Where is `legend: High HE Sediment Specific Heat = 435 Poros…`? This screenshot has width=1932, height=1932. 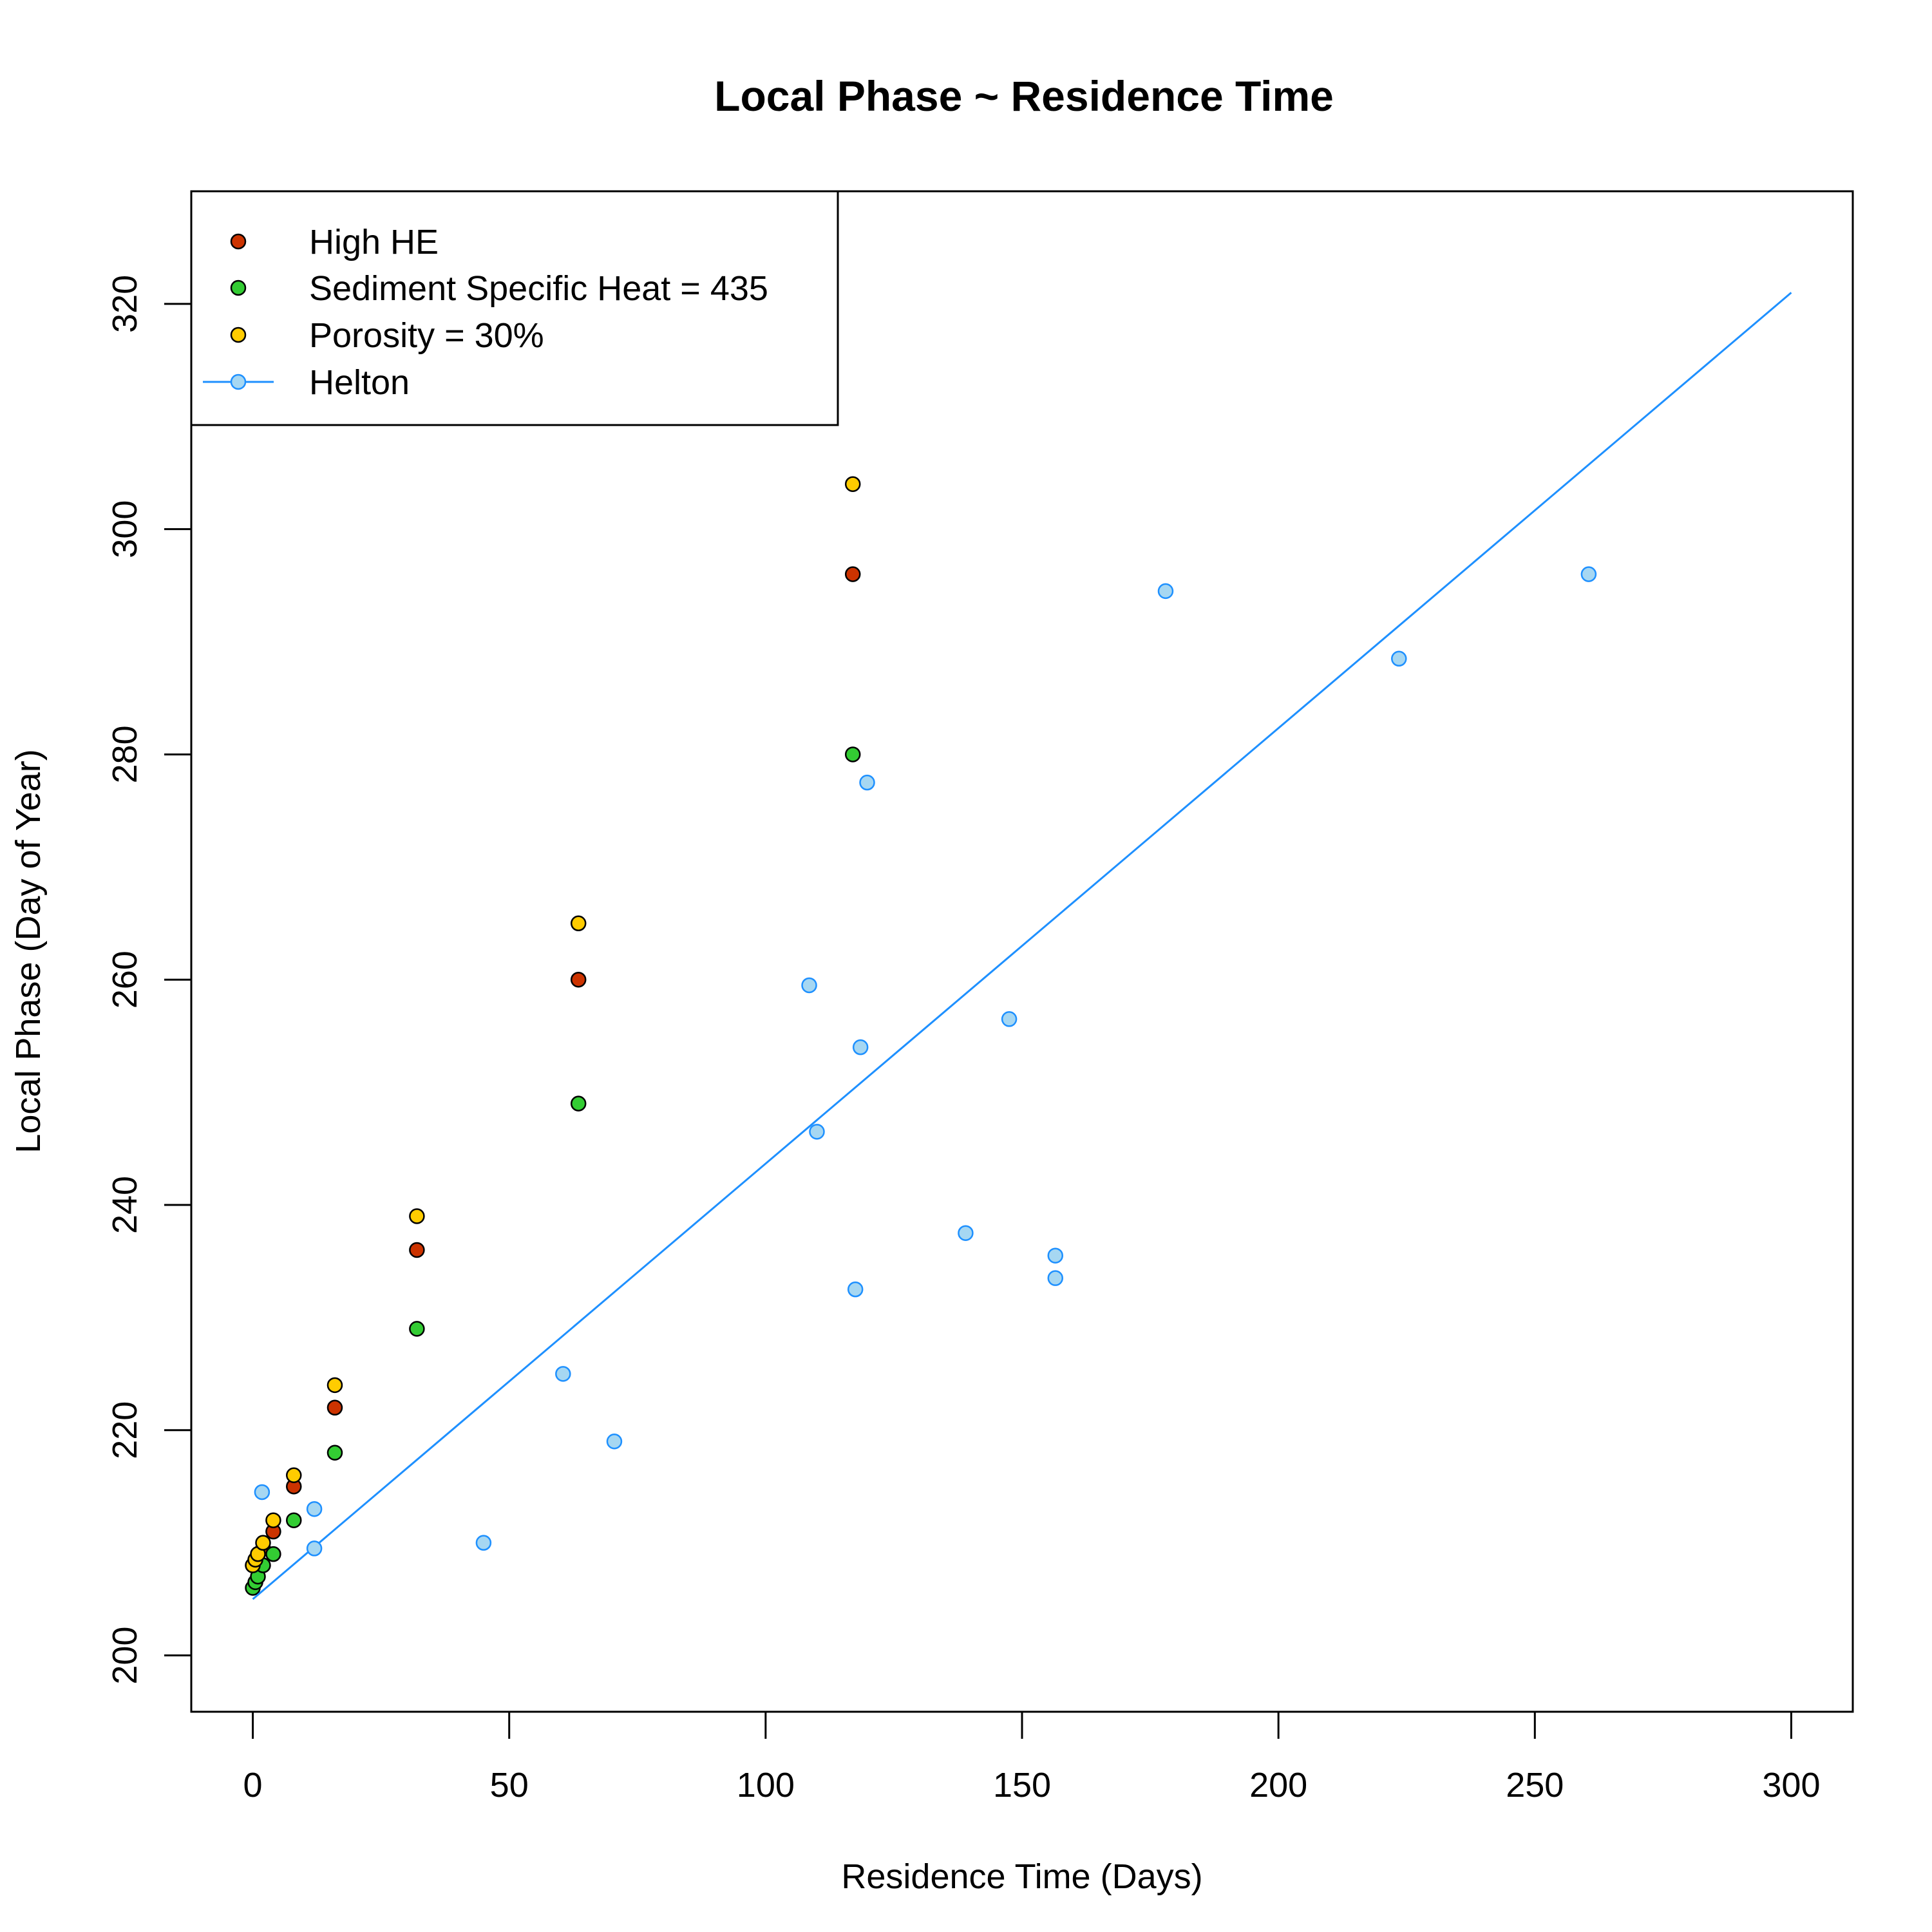
legend: High HE Sediment Specific Heat = 435 Poros… is located at coordinates (514, 308).